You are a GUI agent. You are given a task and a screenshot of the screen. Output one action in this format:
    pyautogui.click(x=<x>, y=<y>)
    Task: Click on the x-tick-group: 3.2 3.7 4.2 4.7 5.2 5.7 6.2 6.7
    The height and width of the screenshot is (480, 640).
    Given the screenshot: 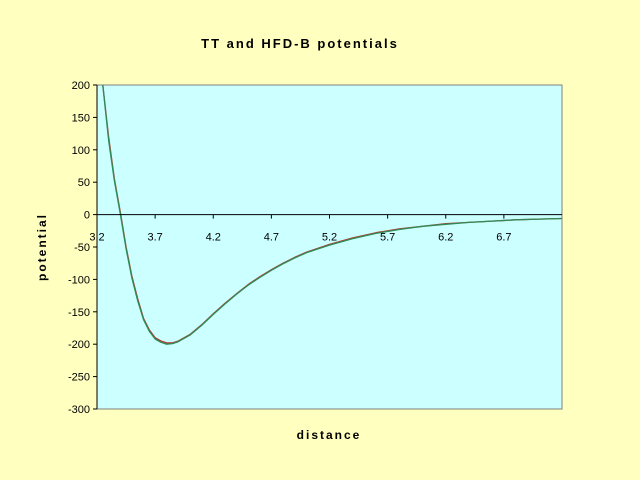 What is the action you would take?
    pyautogui.click(x=300, y=229)
    